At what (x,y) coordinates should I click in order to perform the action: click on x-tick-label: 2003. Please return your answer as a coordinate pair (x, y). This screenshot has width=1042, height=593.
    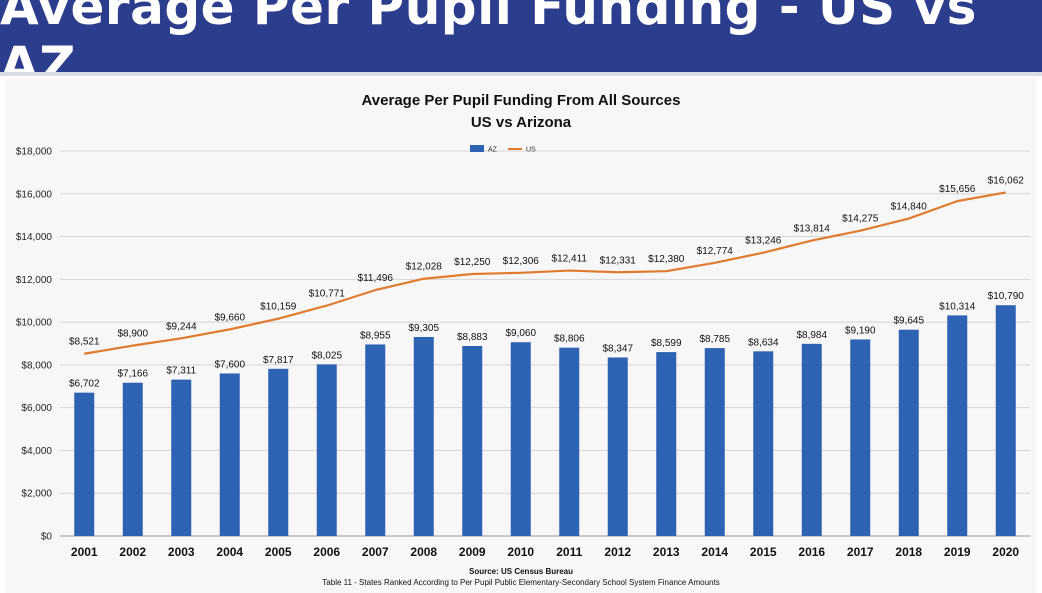
    Looking at the image, I should click on (181, 552).